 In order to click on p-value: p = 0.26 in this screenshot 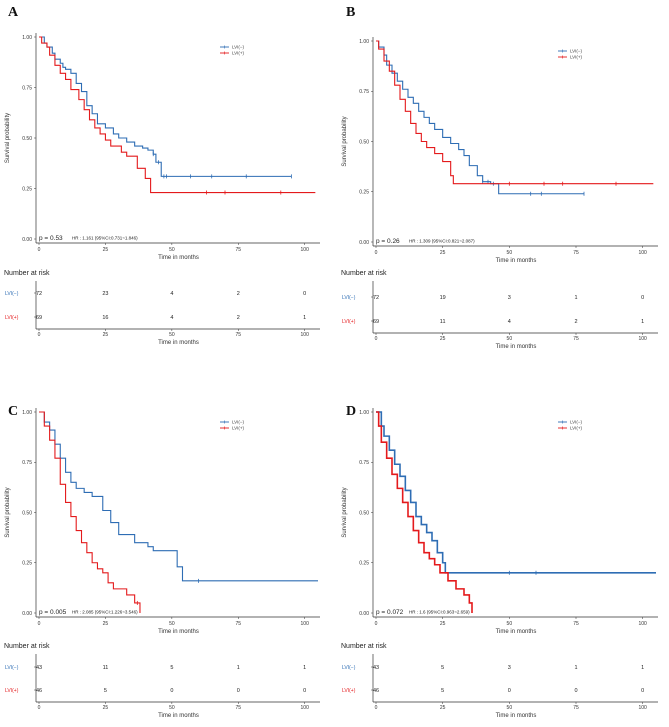, I will do `click(388, 241)`.